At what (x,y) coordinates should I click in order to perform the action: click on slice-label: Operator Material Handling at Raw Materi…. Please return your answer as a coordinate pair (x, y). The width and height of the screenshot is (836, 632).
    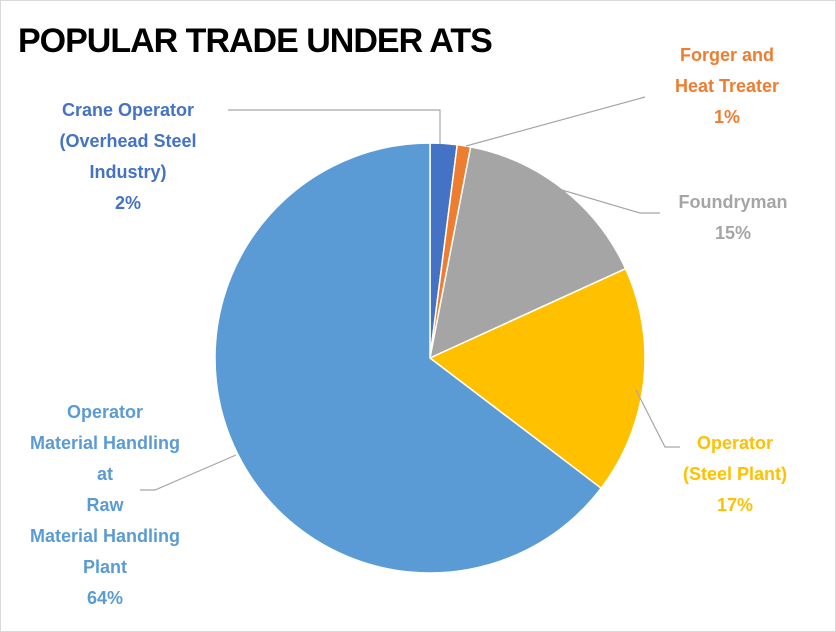
    Looking at the image, I should click on (117, 505).